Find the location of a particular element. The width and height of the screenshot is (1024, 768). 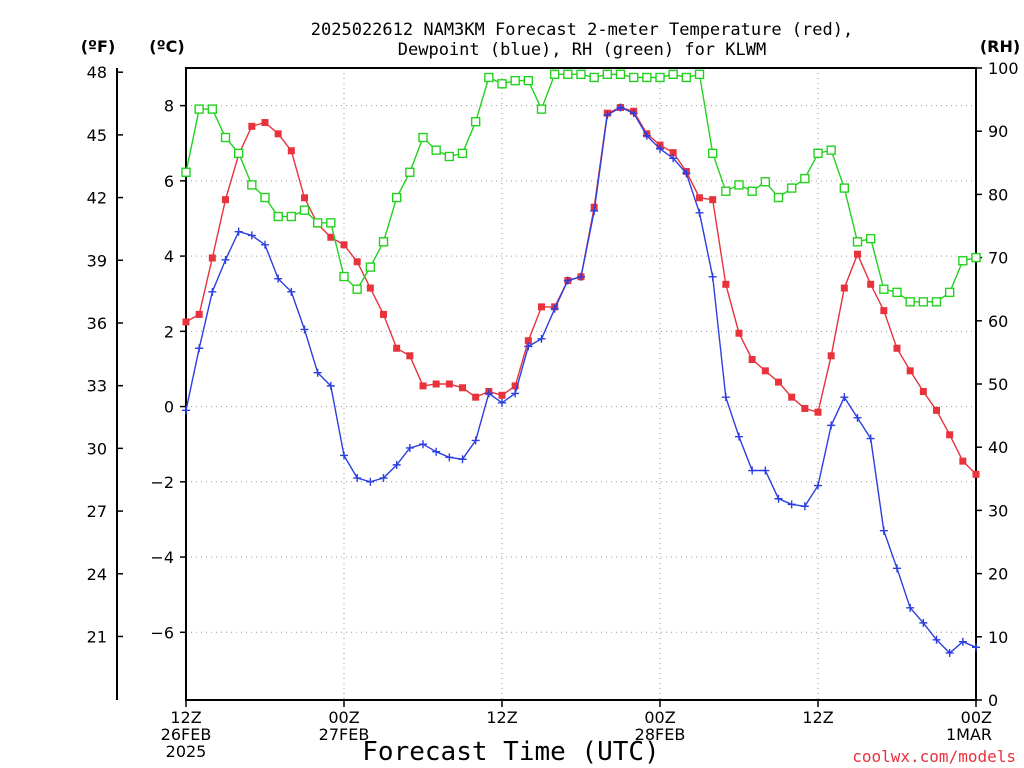

fahrenheit-unit-label: (ºF) is located at coordinates (98, 46).